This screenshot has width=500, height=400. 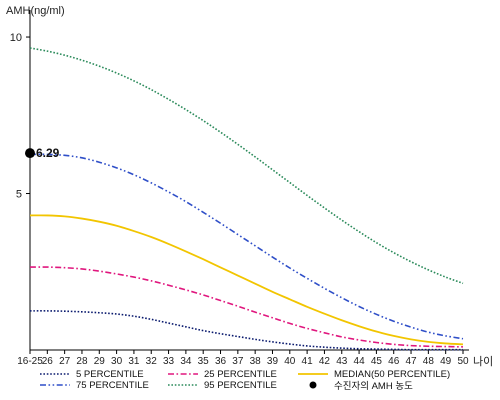 I want to click on legend-patient-label: 수진자의 AMH 농도, so click(x=373, y=386).